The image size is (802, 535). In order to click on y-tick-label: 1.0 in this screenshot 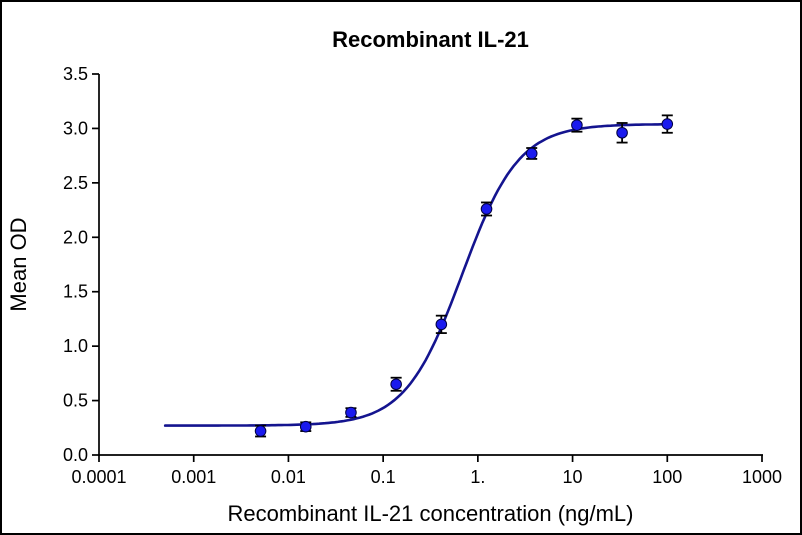, I will do `click(75, 346)`.